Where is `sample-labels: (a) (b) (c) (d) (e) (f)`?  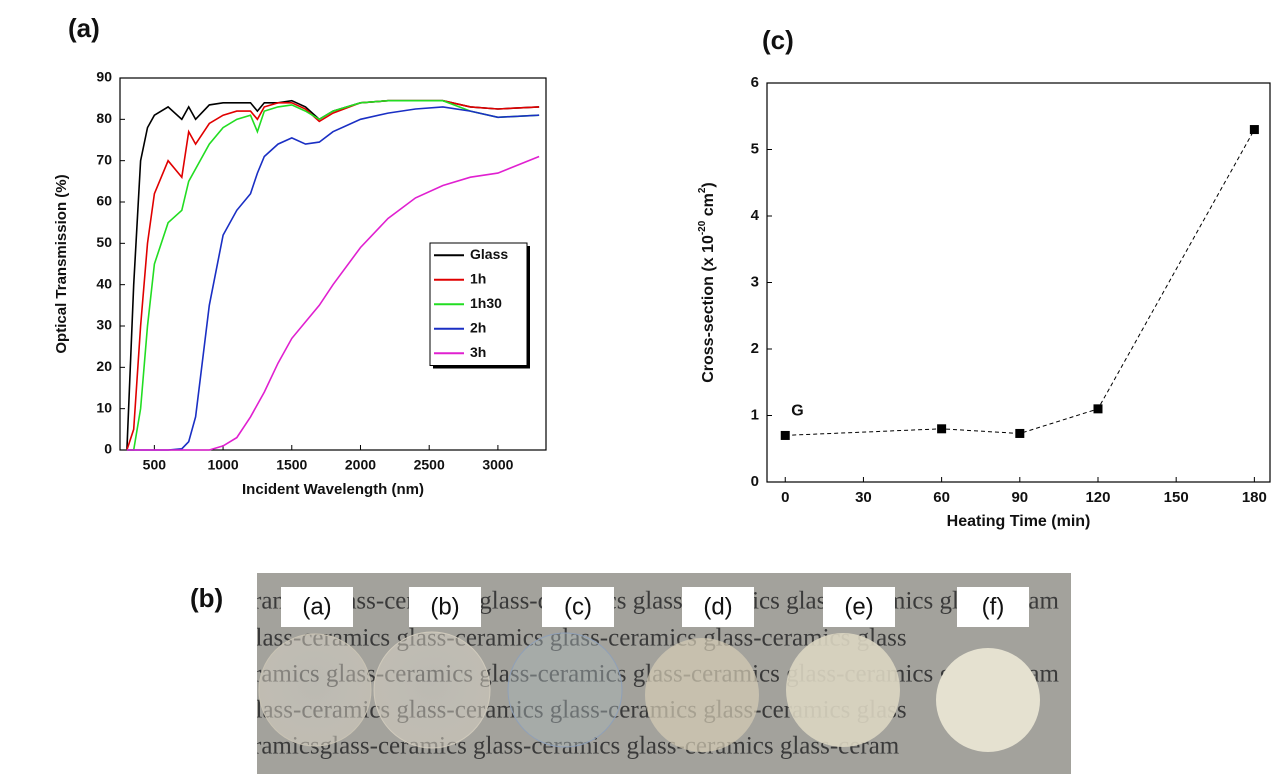 sample-labels: (a) (b) (c) (d) (e) (f) is located at coordinates (655, 607).